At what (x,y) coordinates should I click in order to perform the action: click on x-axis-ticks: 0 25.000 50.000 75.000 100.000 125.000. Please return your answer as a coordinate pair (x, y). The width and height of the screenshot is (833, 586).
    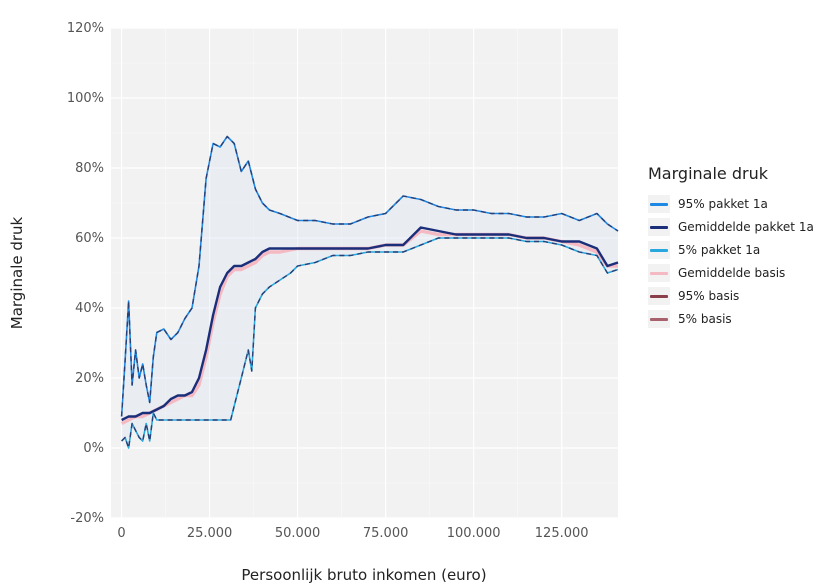
    Looking at the image, I should click on (352, 533).